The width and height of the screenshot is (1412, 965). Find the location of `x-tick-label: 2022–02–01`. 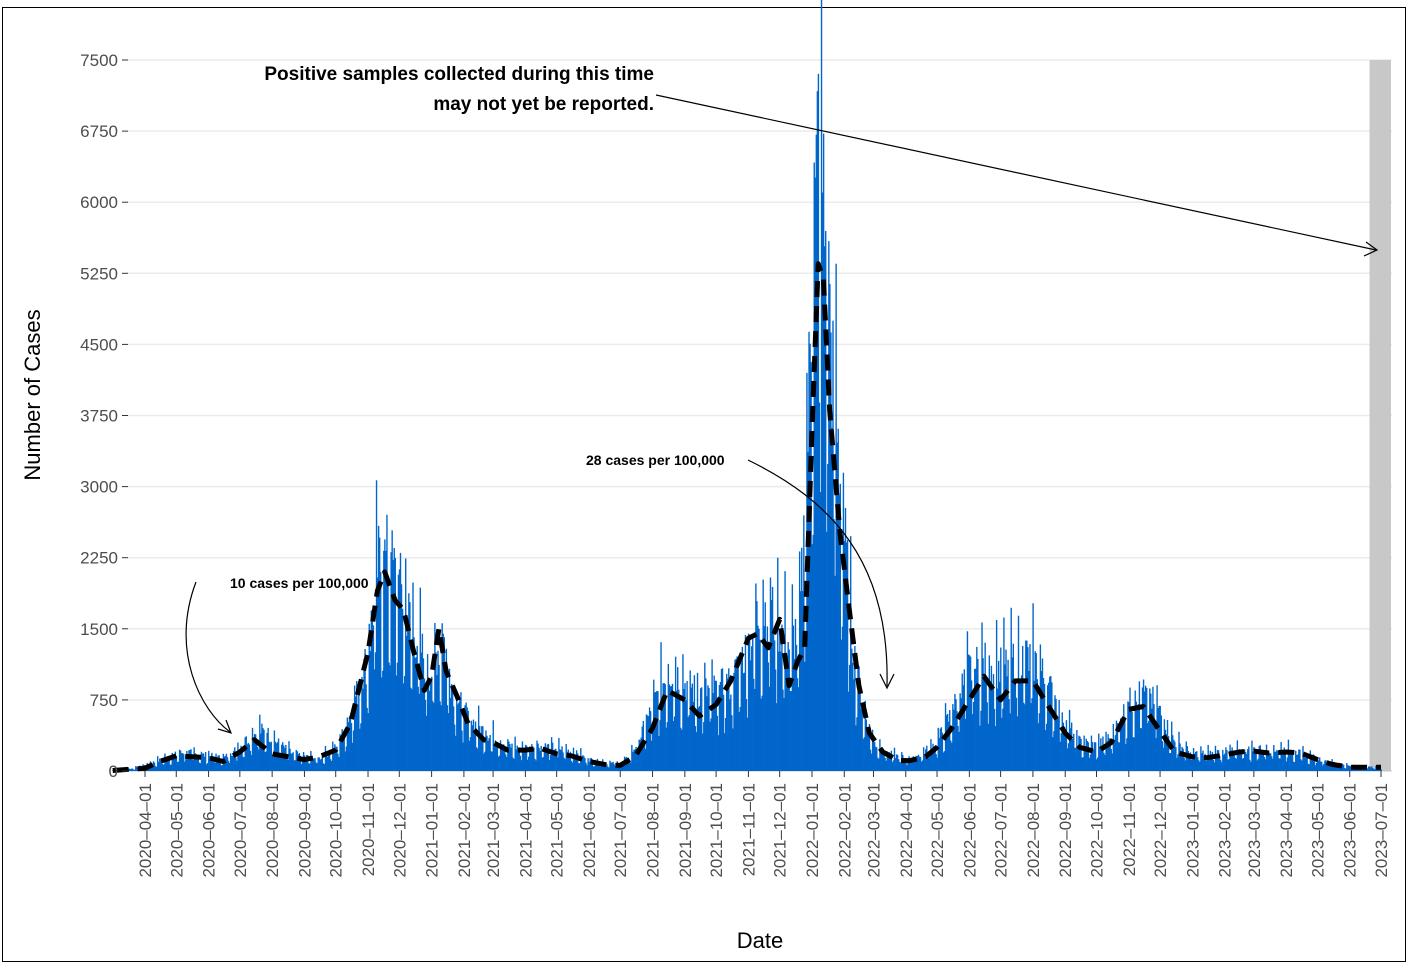

x-tick-label: 2022–02–01 is located at coordinates (844, 830).